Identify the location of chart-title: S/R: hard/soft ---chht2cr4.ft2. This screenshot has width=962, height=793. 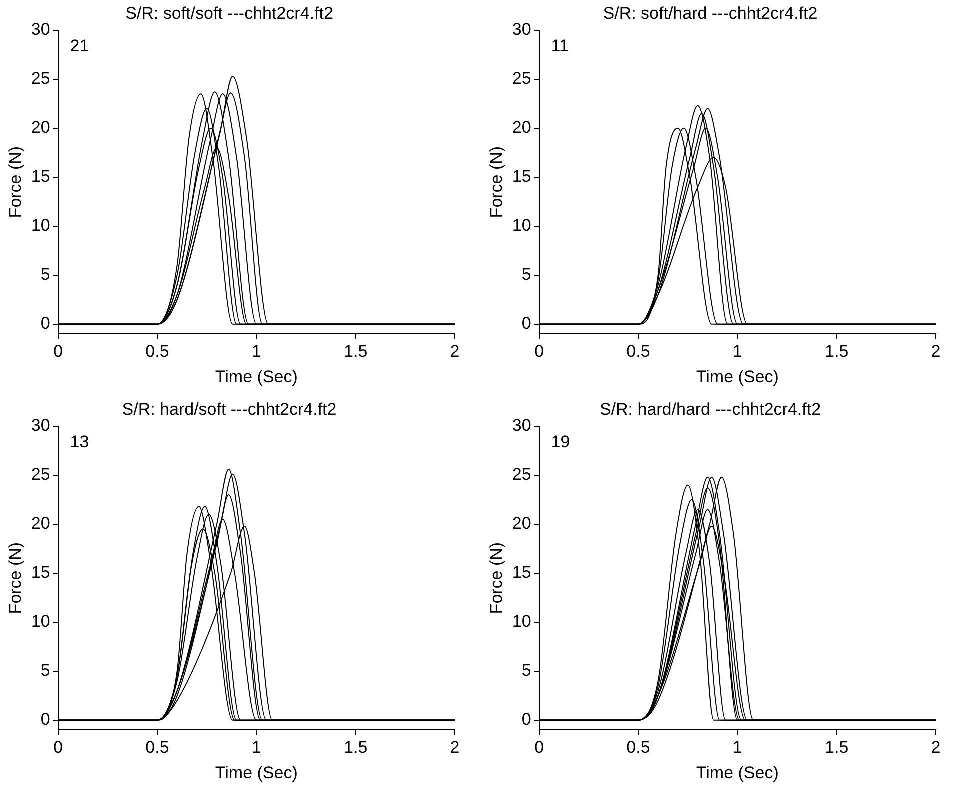
(229, 409).